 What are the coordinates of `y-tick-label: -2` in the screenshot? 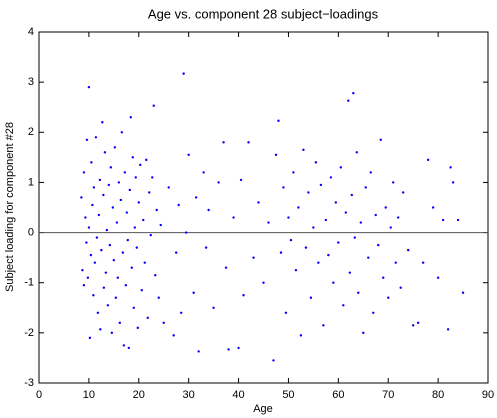 It's located at (29, 333).